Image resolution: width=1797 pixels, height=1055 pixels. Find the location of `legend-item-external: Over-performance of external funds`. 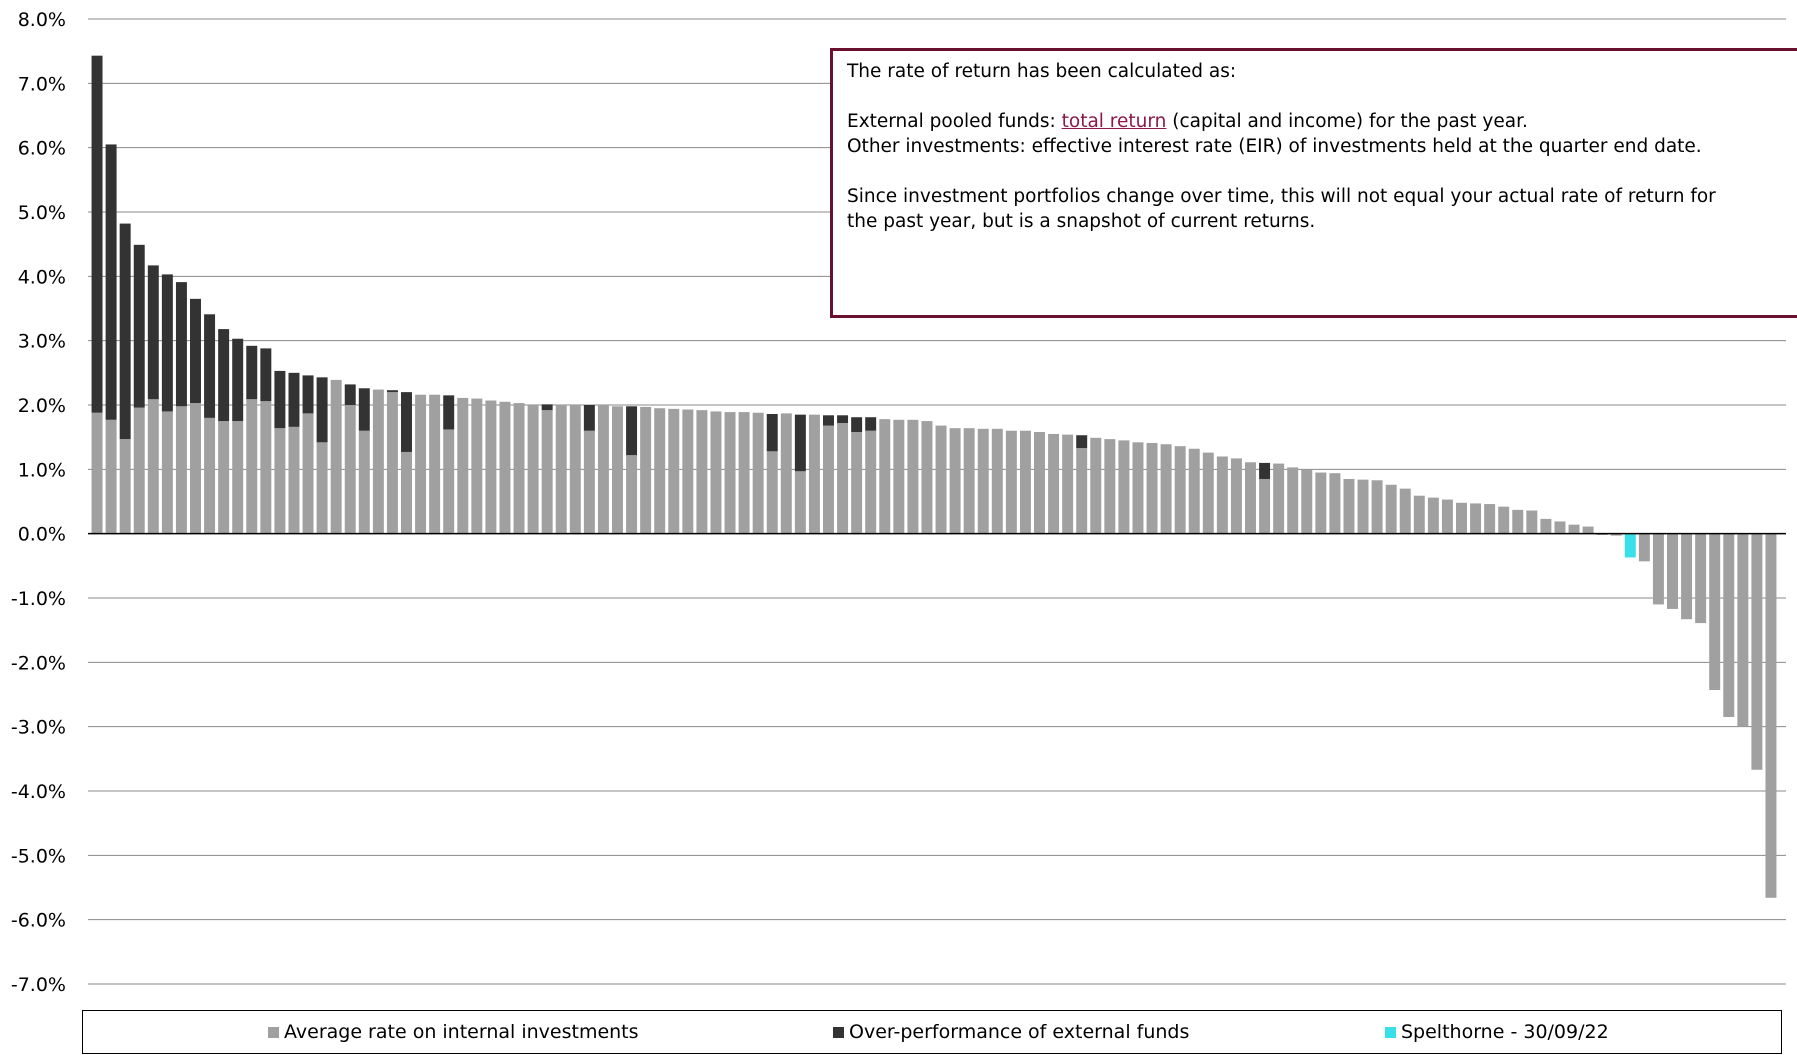

legend-item-external: Over-performance of external funds is located at coordinates (1011, 1032).